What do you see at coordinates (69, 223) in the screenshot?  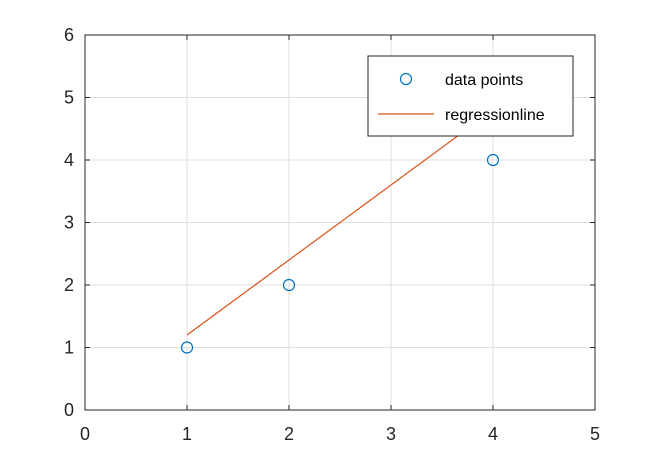 I see `y-tick-label-3: 3` at bounding box center [69, 223].